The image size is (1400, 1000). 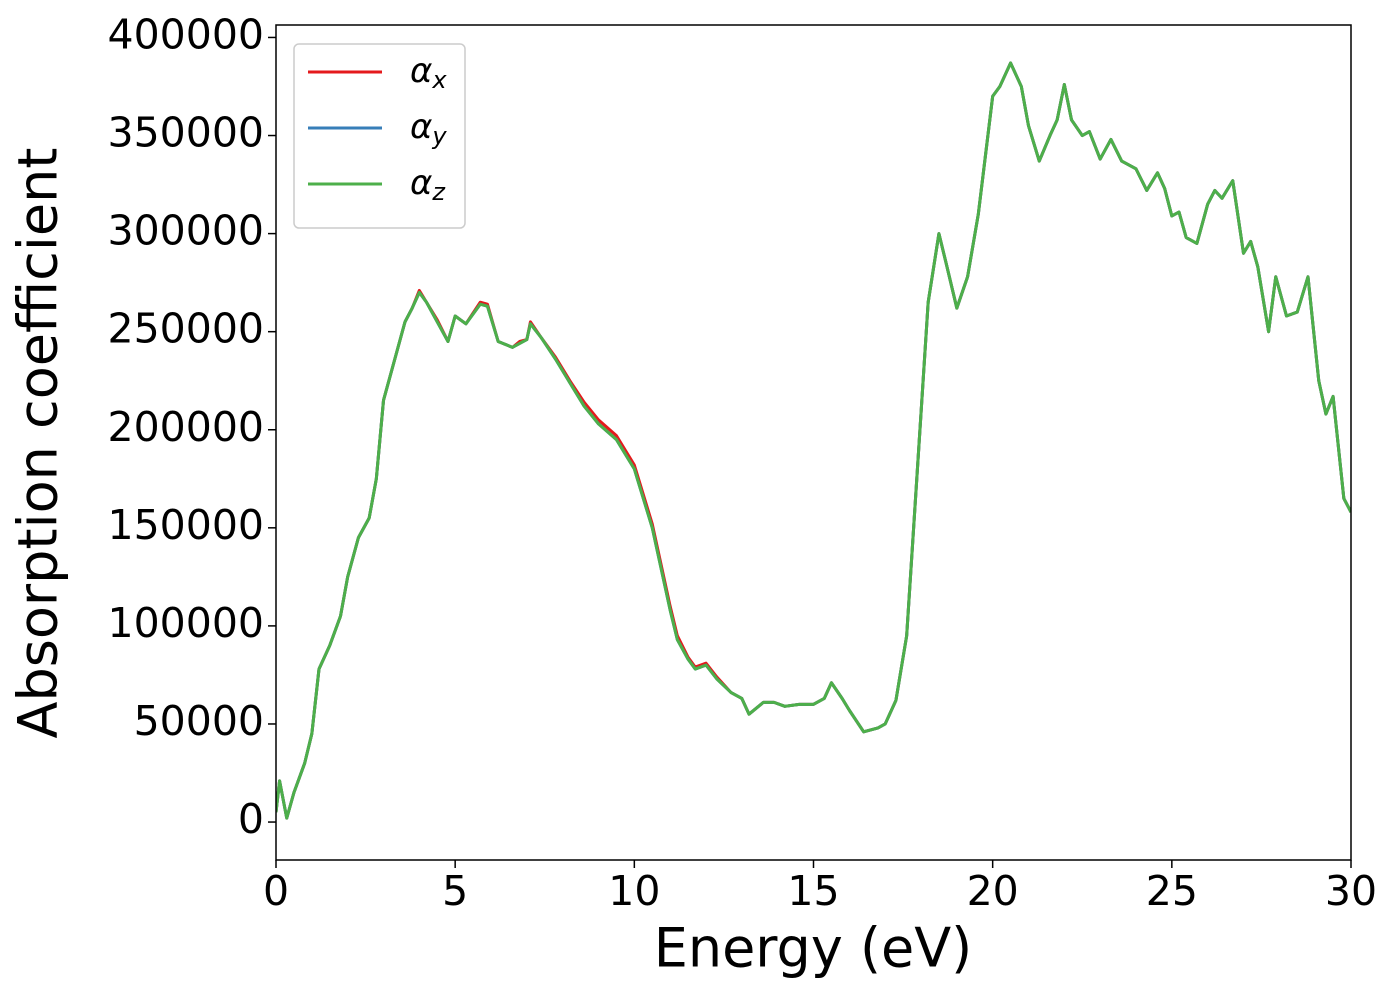 I want to click on x-axis-label: Energy (eV), so click(x=813, y=948).